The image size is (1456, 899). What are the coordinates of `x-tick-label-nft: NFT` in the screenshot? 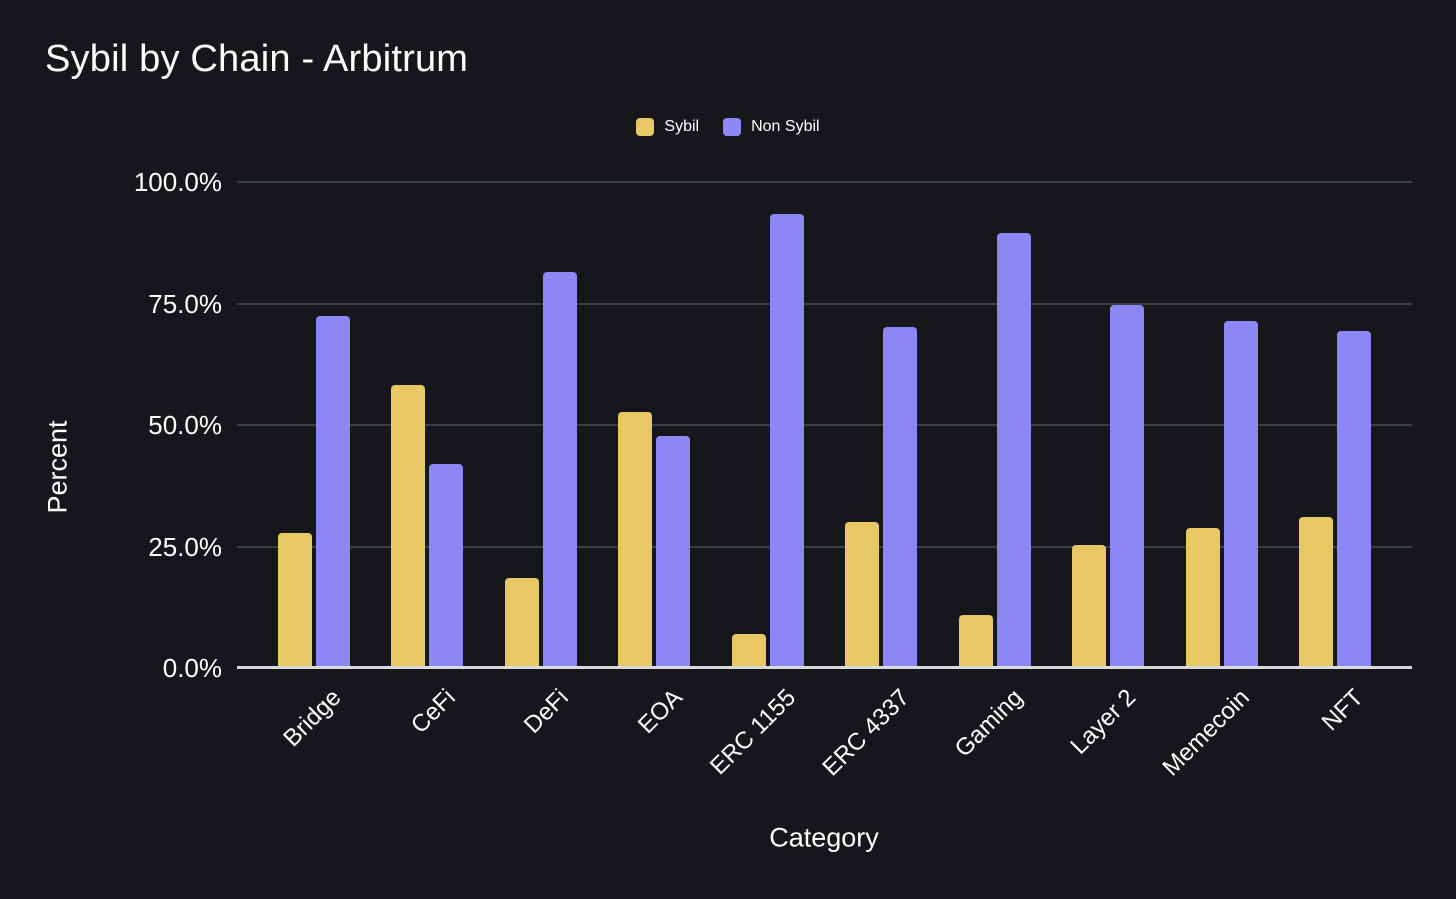 It's located at (1342, 710).